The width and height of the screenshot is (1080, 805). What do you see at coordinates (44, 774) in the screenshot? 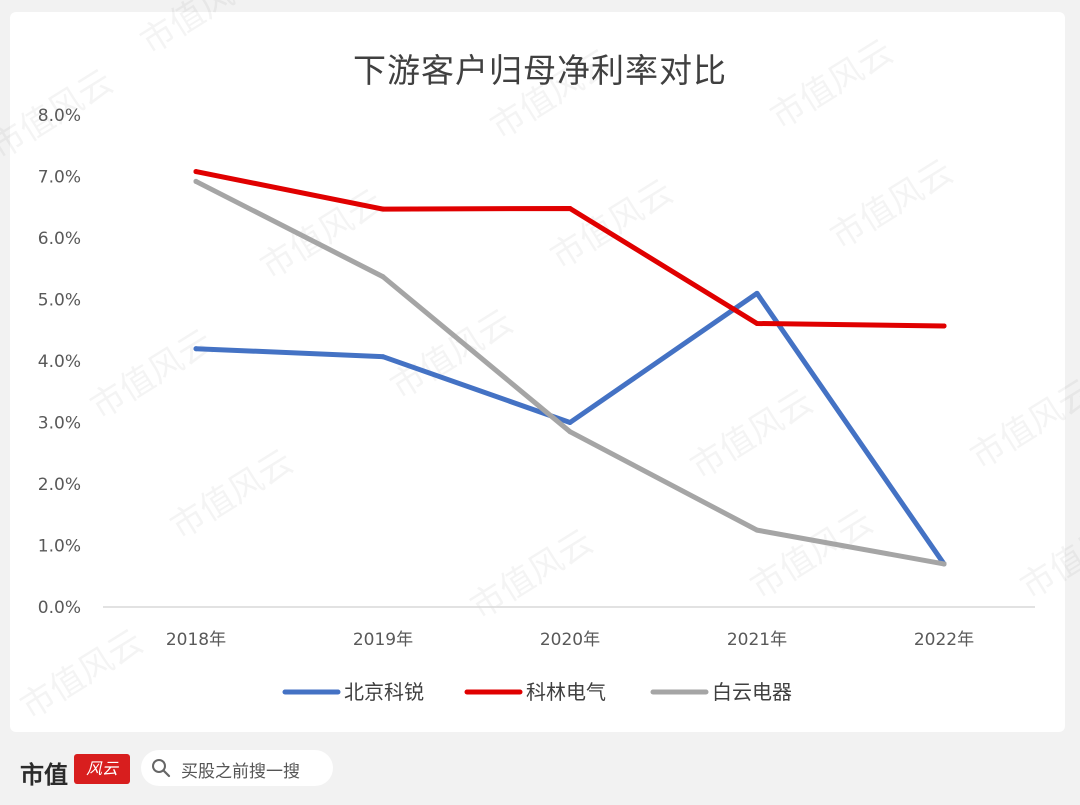
I see `brand-logo-text: 市值` at bounding box center [44, 774].